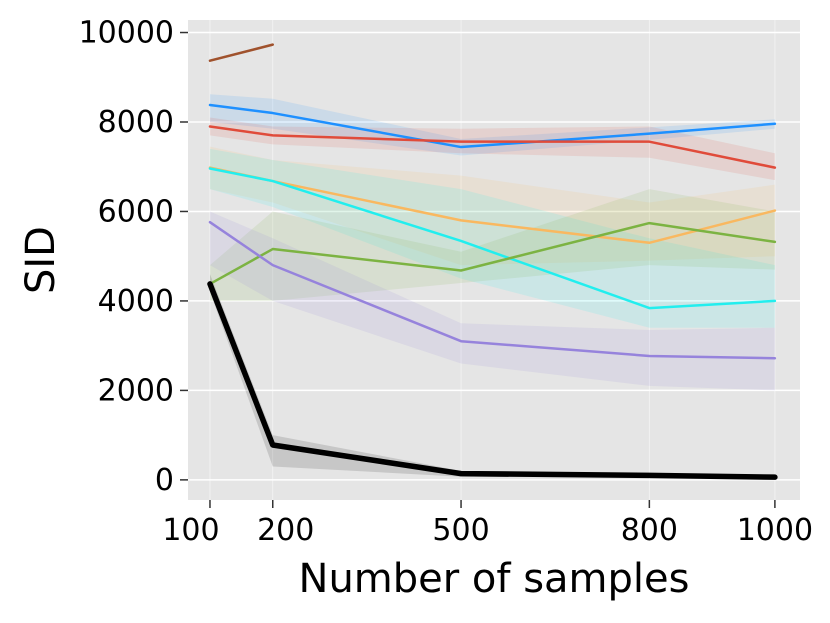  What do you see at coordinates (649, 530) in the screenshot?
I see `x-tick-label: 800` at bounding box center [649, 530].